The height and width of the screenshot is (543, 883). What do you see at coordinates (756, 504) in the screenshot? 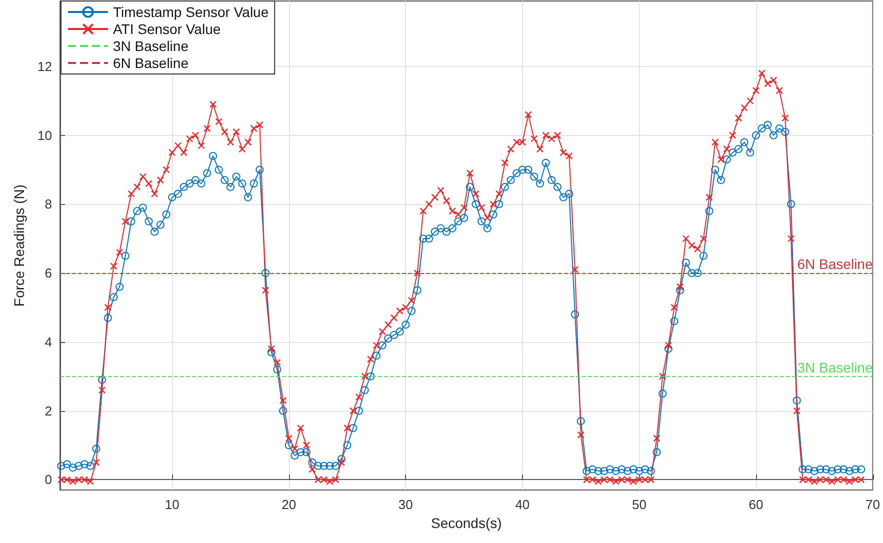
I see `x-tick-label: 60` at bounding box center [756, 504].